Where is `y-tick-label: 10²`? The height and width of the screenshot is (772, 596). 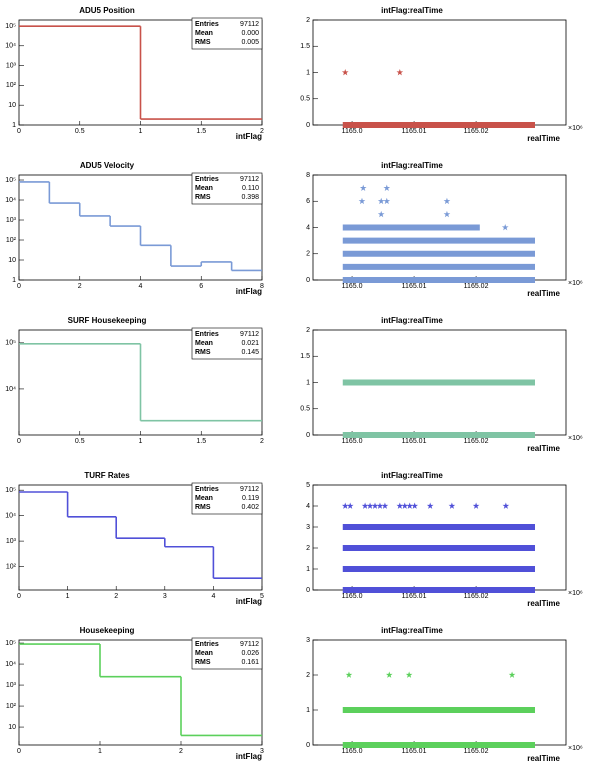 y-tick-label: 10² is located at coordinates (11, 566).